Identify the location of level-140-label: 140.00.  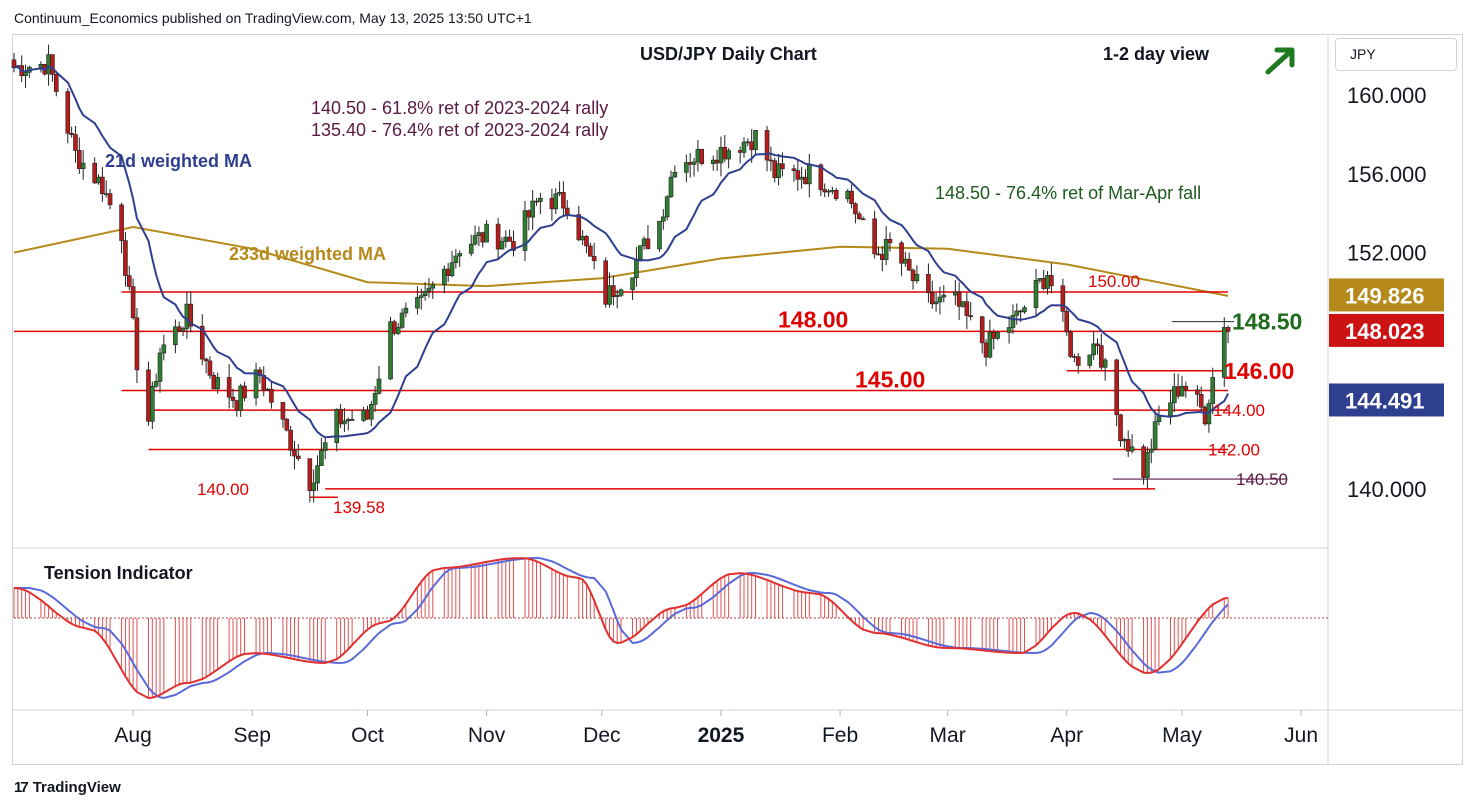
(223, 489).